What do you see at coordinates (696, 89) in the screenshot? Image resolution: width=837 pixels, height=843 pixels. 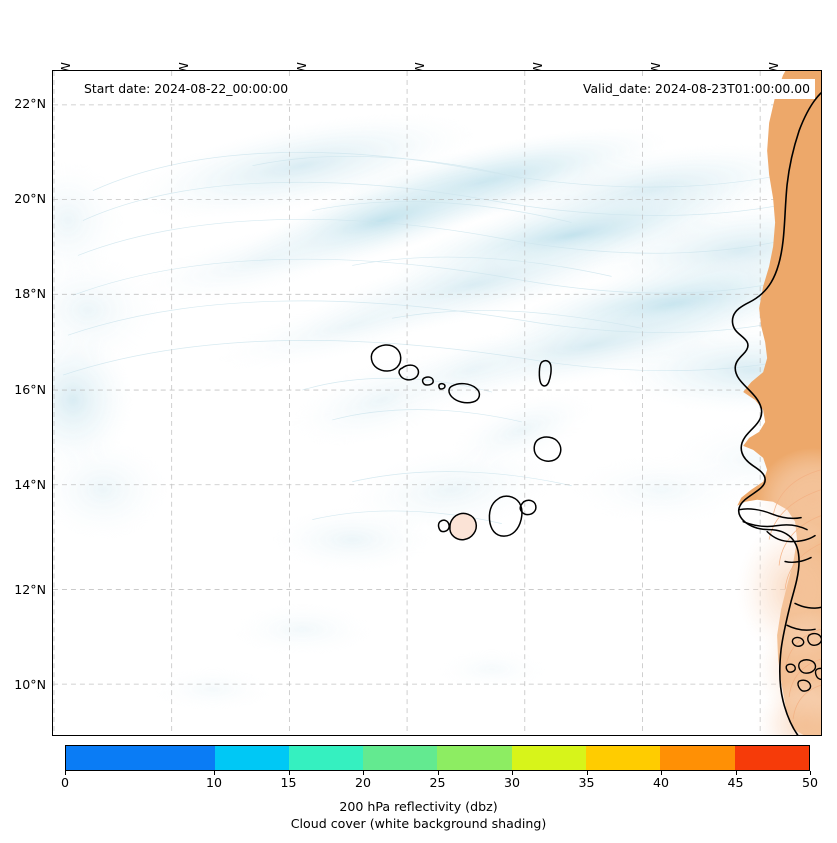 I see `valid-date-annotation: Valid_date: 2024-08-23T01:00:00.00` at bounding box center [696, 89].